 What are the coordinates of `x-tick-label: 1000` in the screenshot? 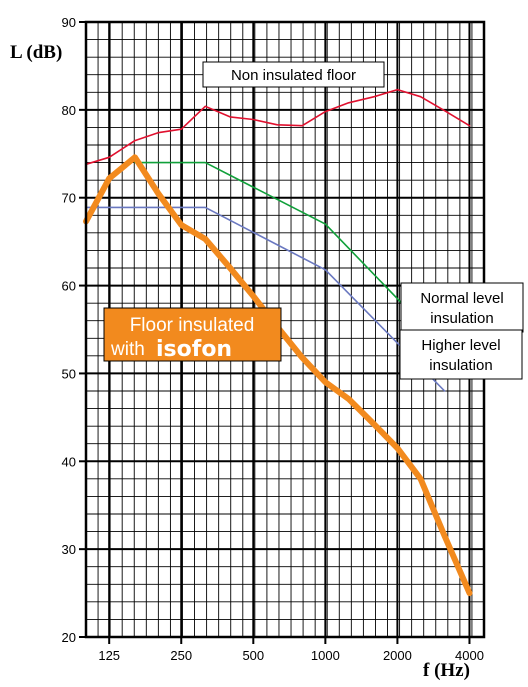 It's located at (325, 655).